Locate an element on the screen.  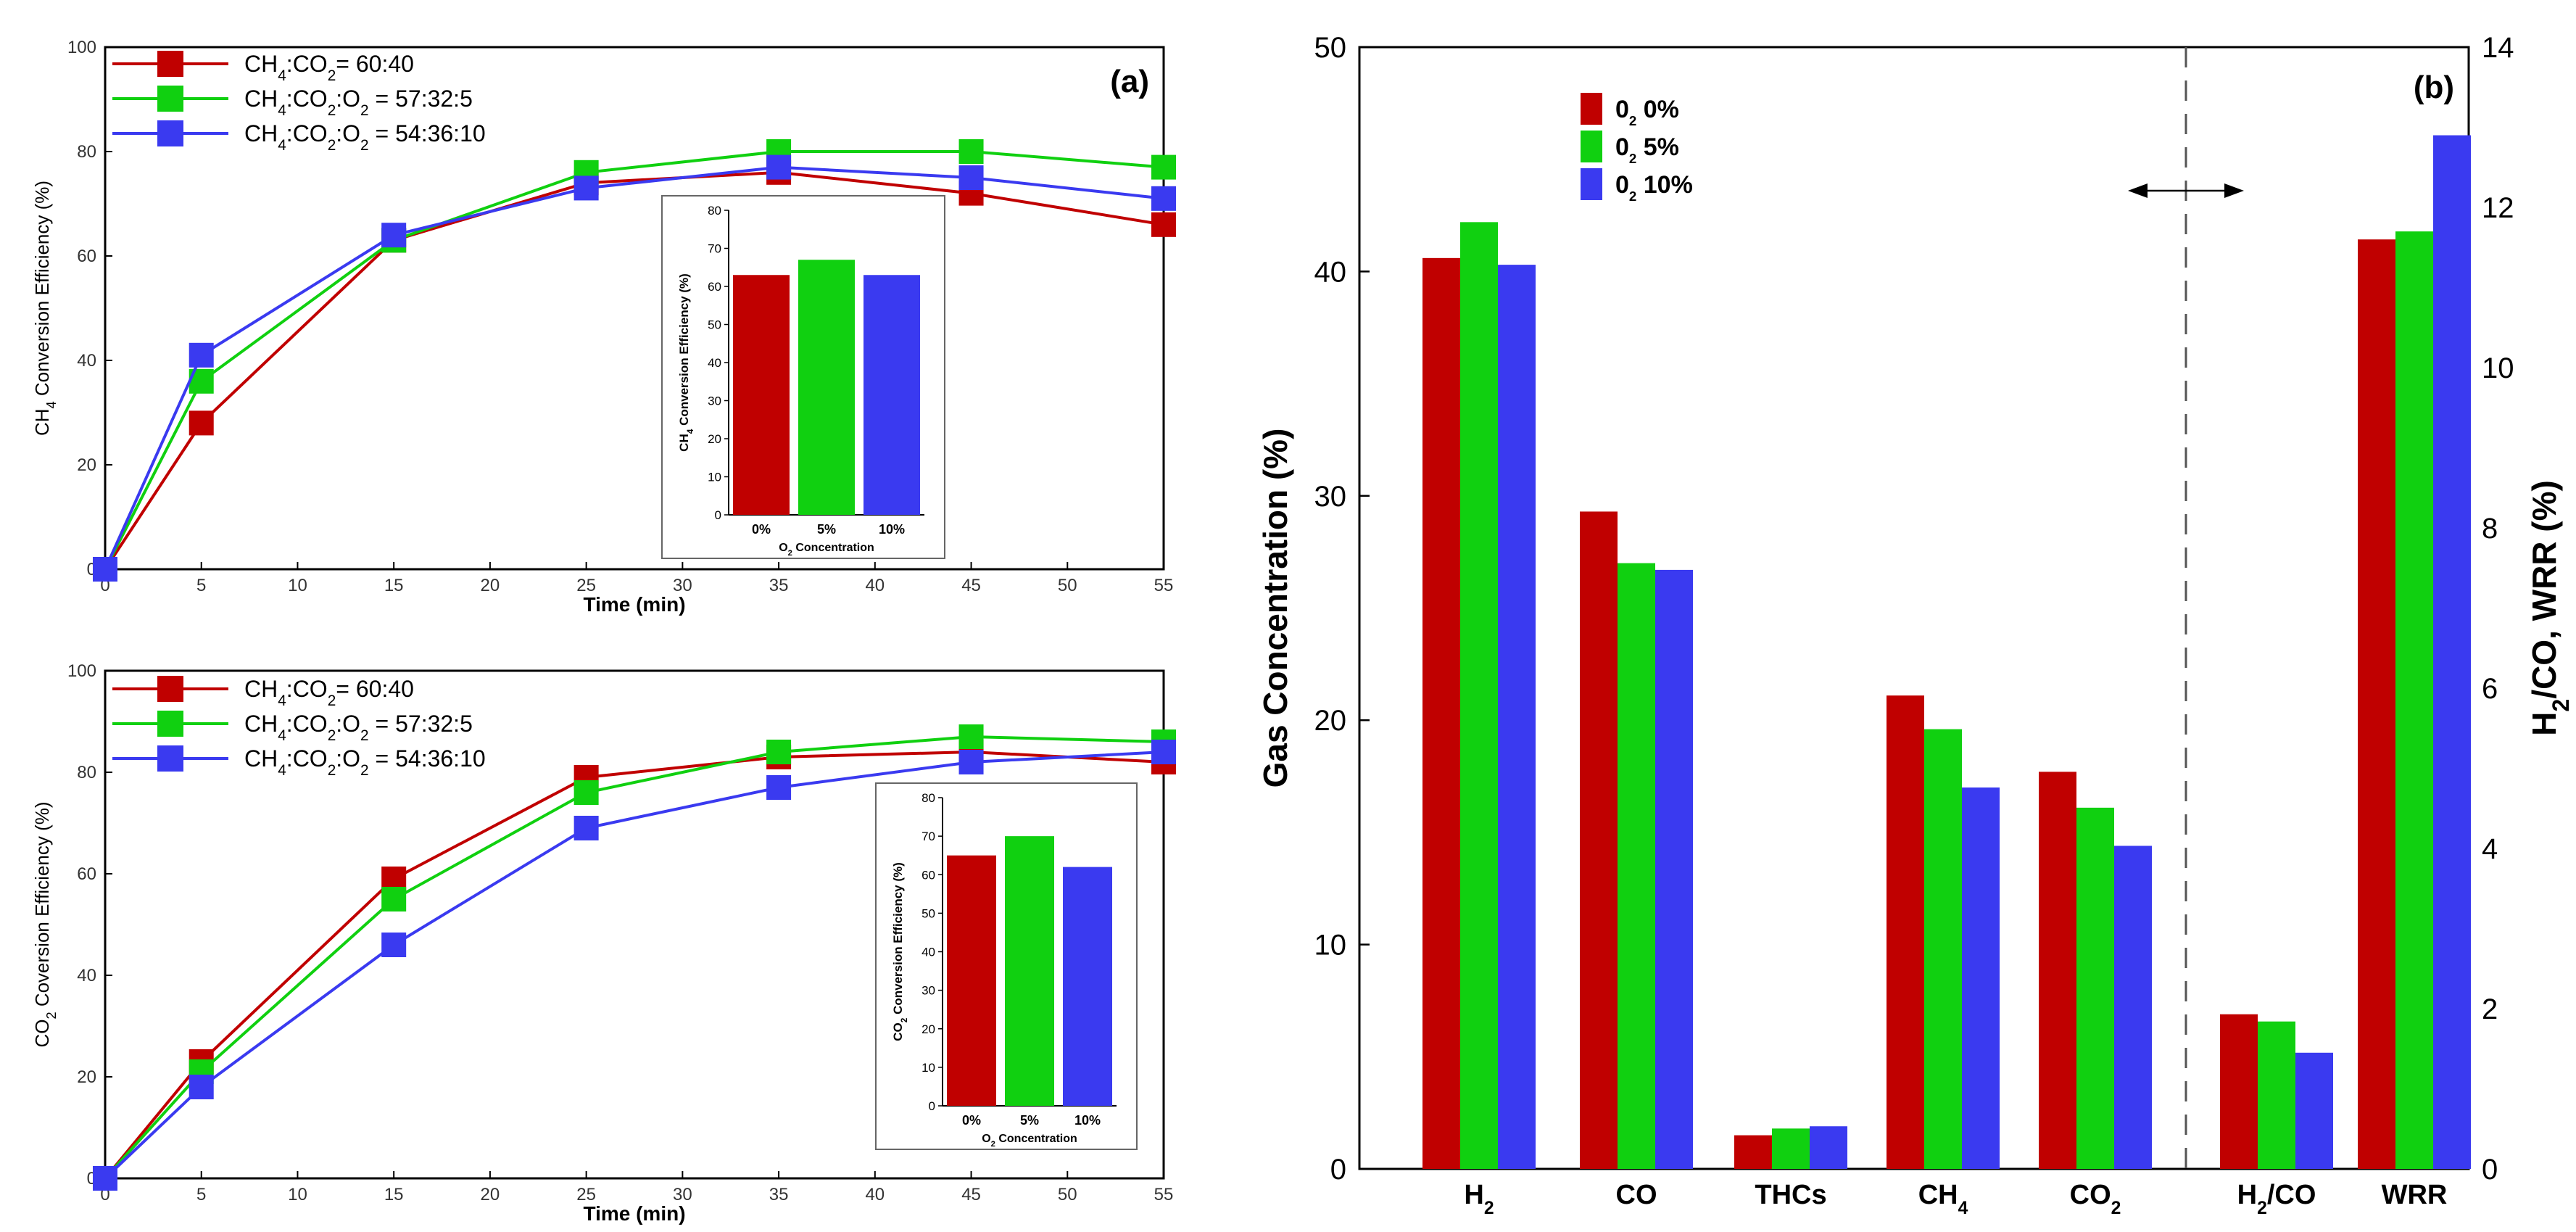
x-tick-label: 40 is located at coordinates (875, 585).